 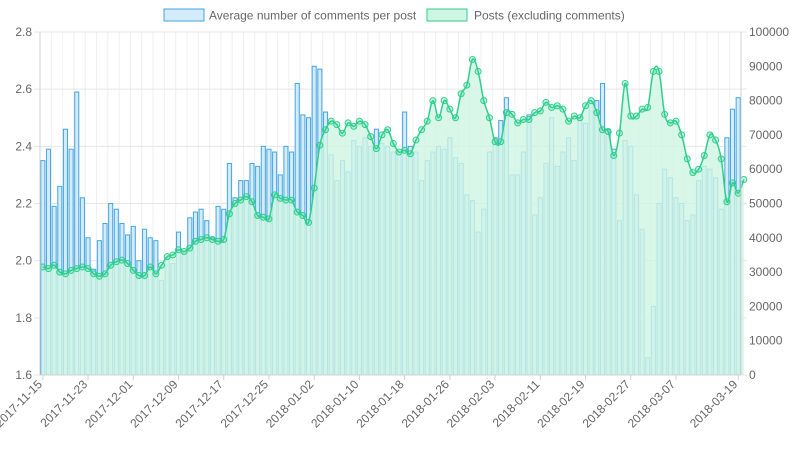 What do you see at coordinates (23, 146) in the screenshot?
I see `left-tick-label: 2.4` at bounding box center [23, 146].